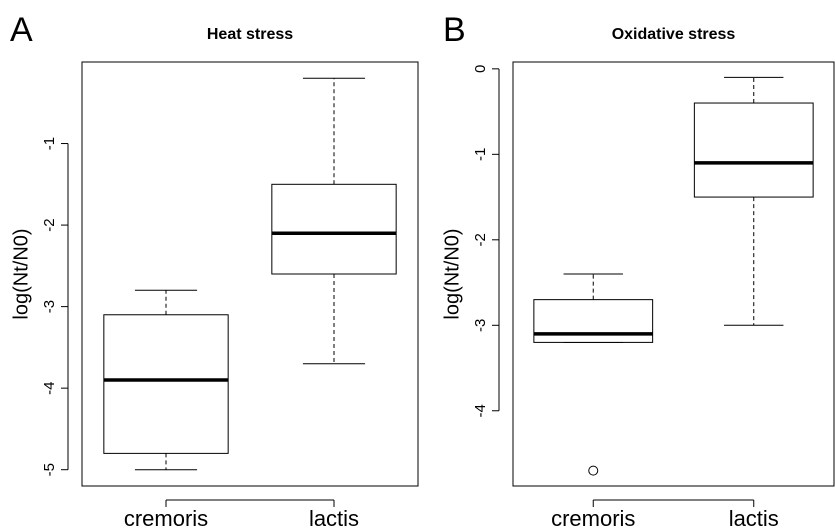 The image size is (835, 529). What do you see at coordinates (250, 34) in the screenshot?
I see `chart-title: Heat stress` at bounding box center [250, 34].